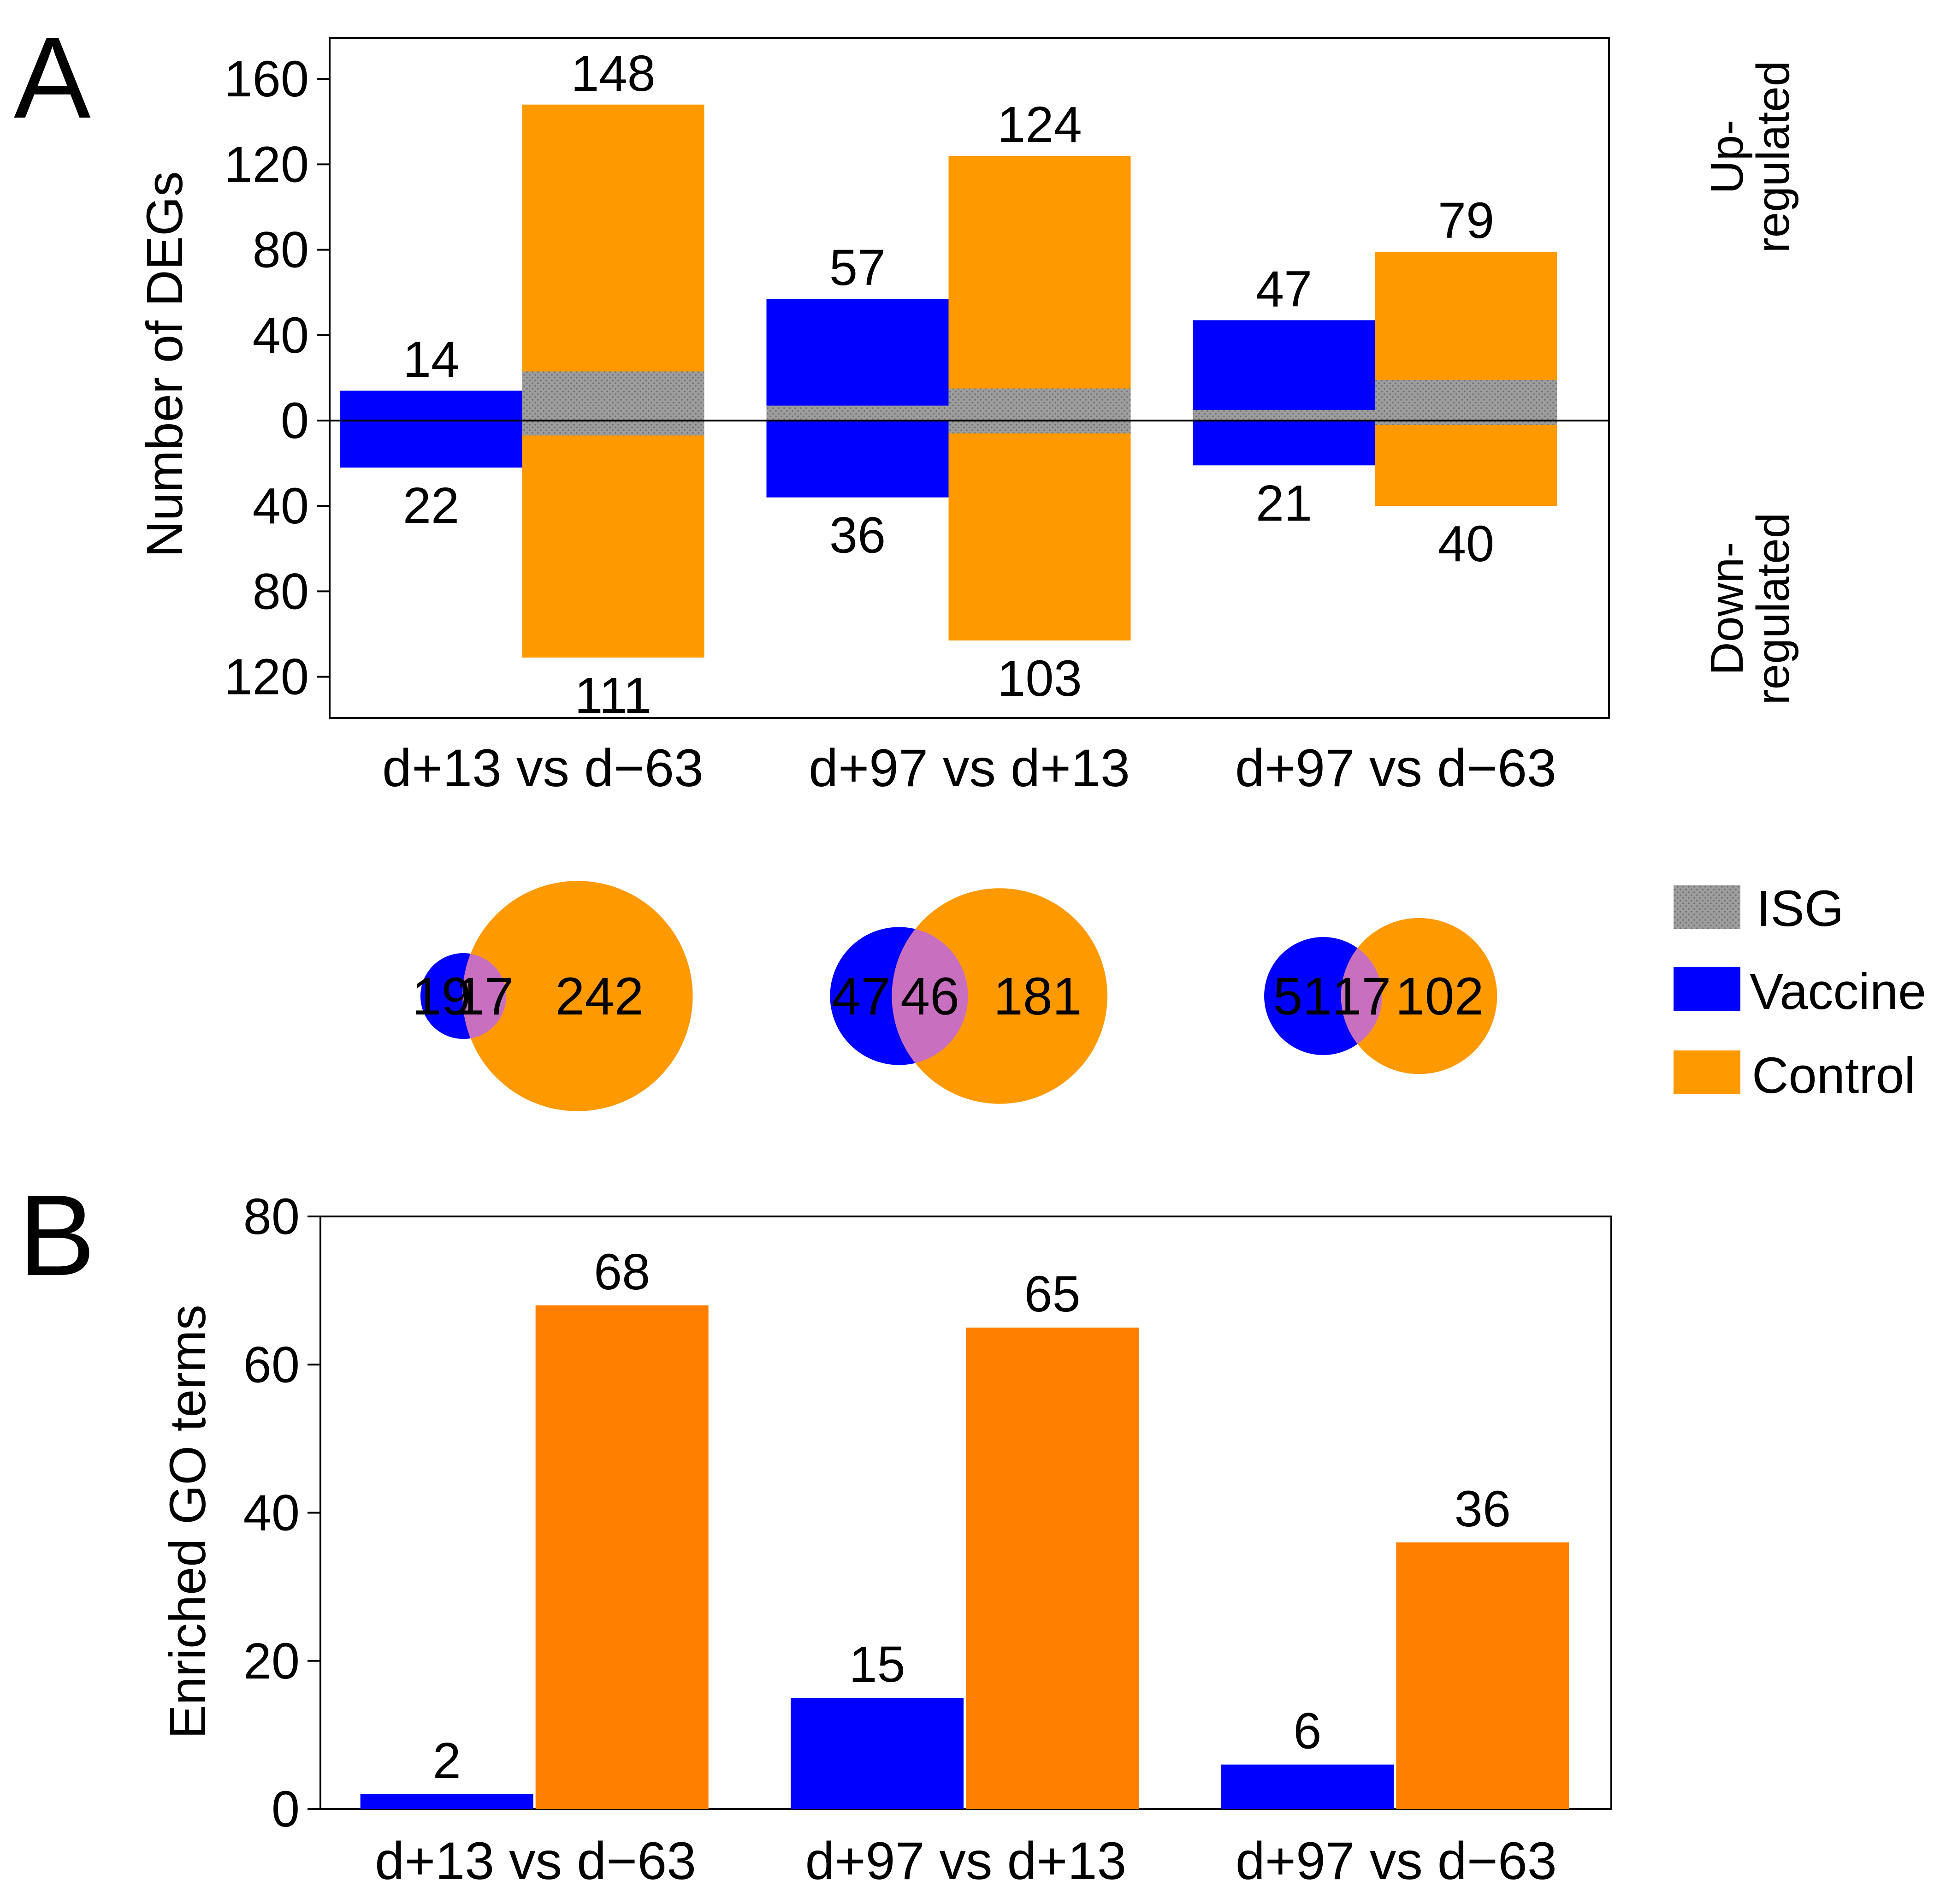 The width and height of the screenshot is (1952, 1904). I want to click on panel-b-ytick-label: 80, so click(271, 1216).